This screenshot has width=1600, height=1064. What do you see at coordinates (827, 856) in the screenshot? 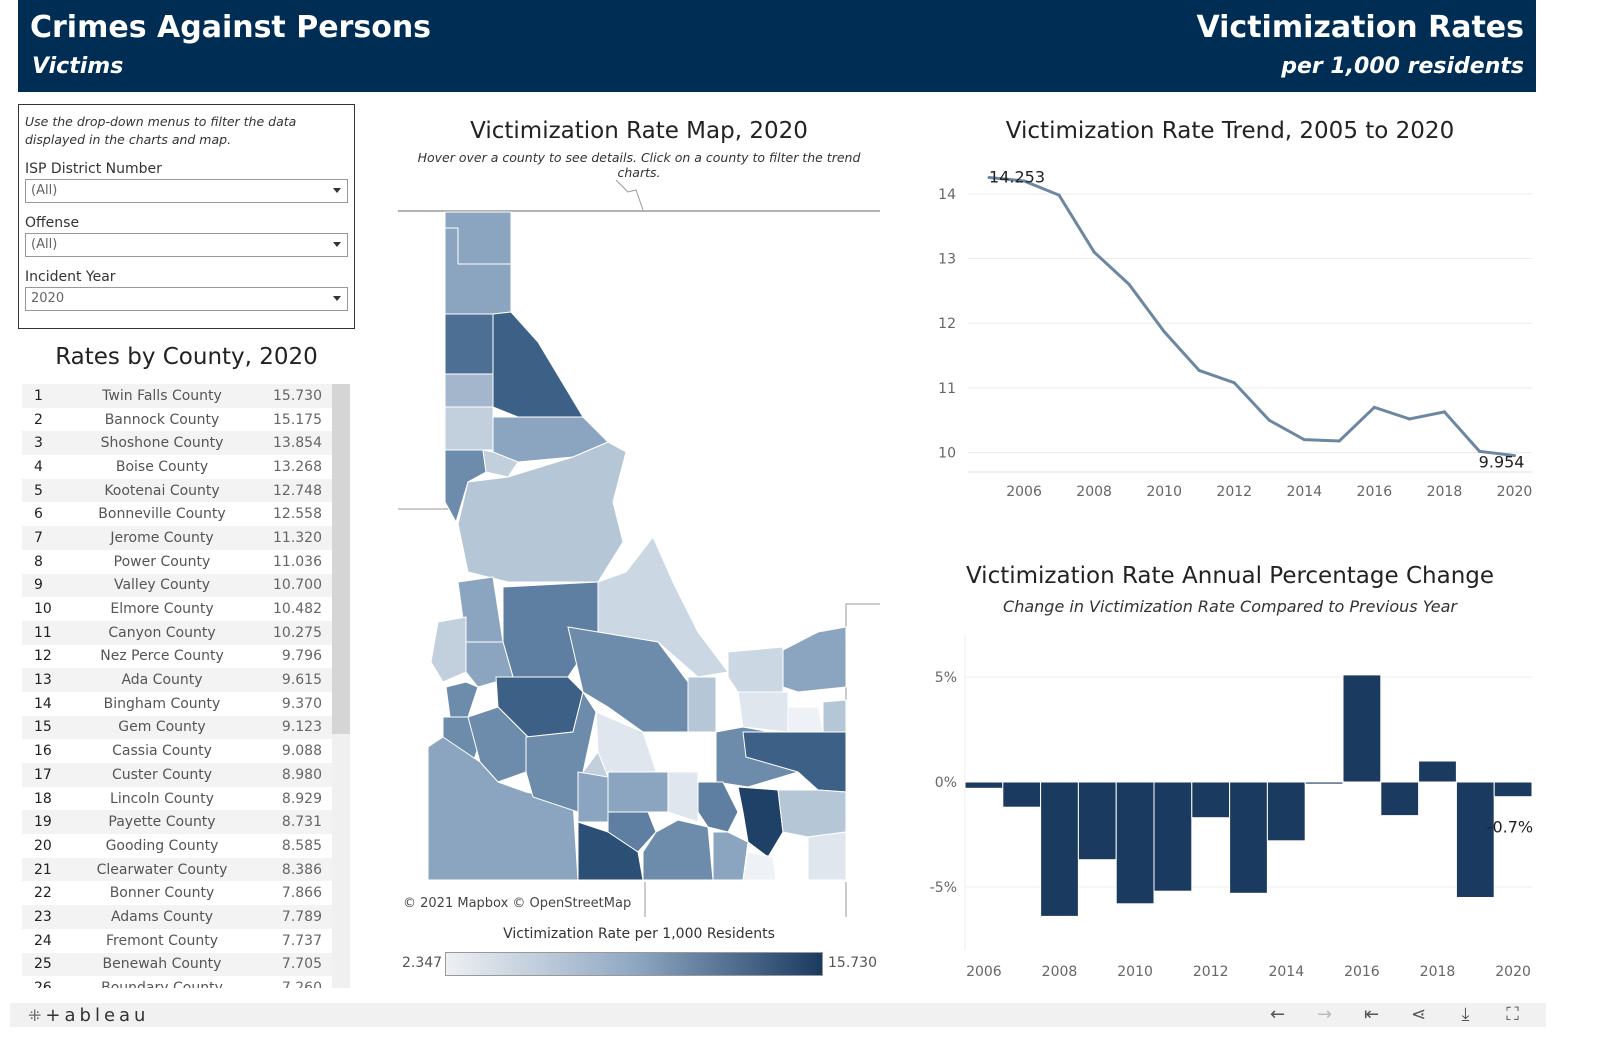
I see `county-bear-lake` at bounding box center [827, 856].